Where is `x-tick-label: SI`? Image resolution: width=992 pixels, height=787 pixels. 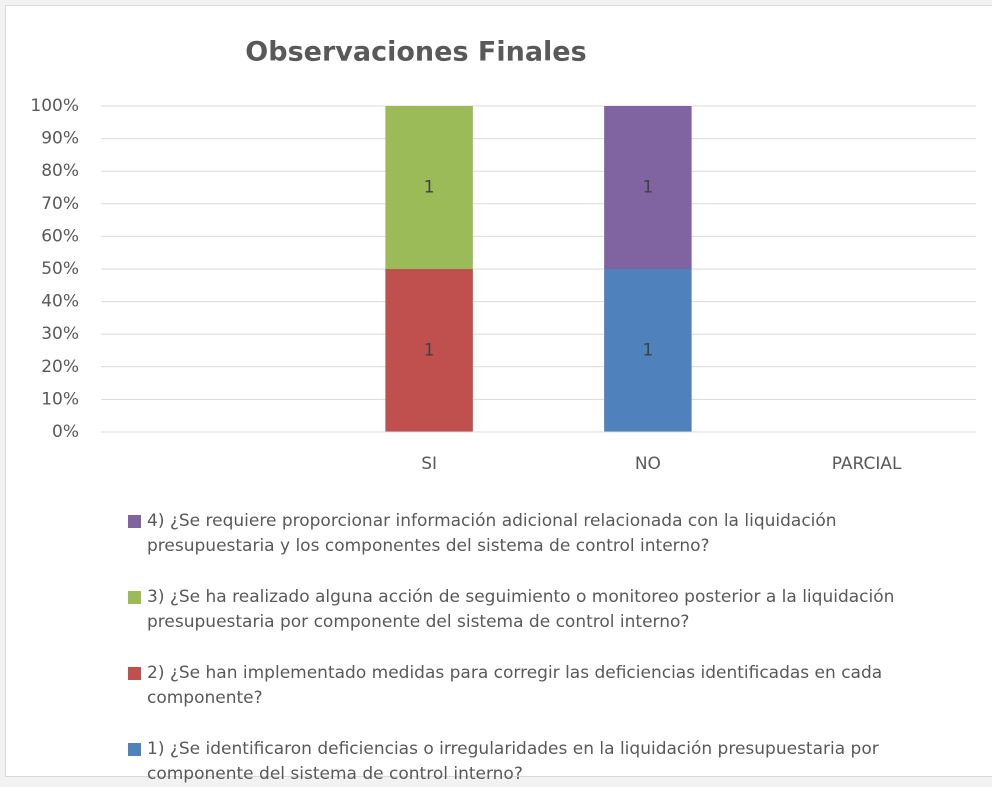 x-tick-label: SI is located at coordinates (429, 464).